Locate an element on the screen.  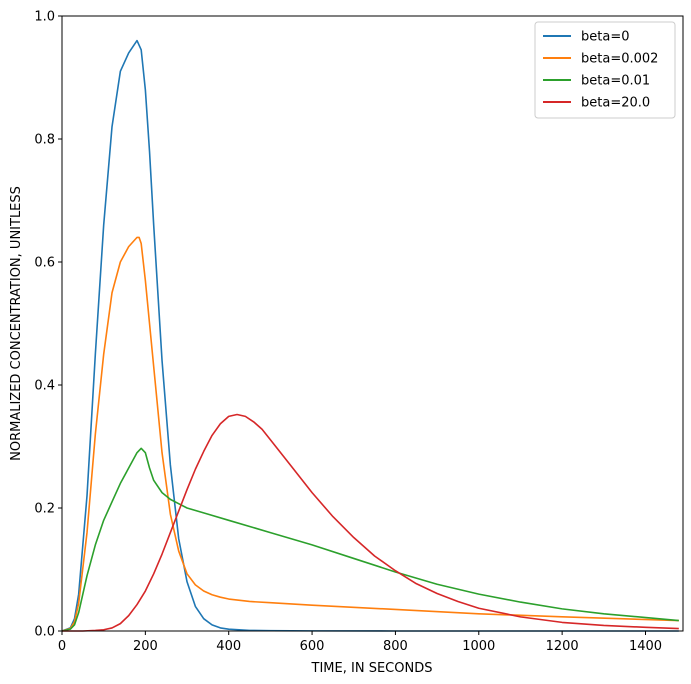
x-tick-label: 0 is located at coordinates (62, 646).